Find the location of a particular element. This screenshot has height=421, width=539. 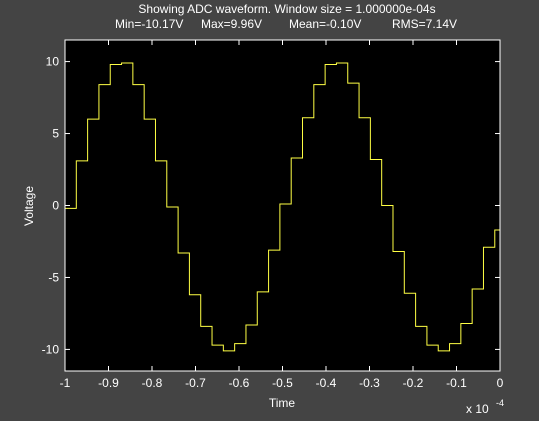

stat-mean: Mean=-0.10V is located at coordinates (325, 24).